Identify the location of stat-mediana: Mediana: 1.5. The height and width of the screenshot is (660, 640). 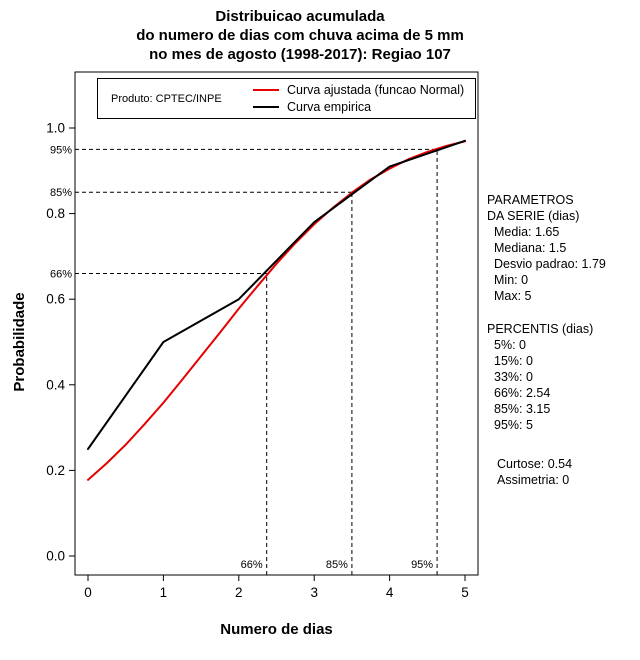
(530, 248).